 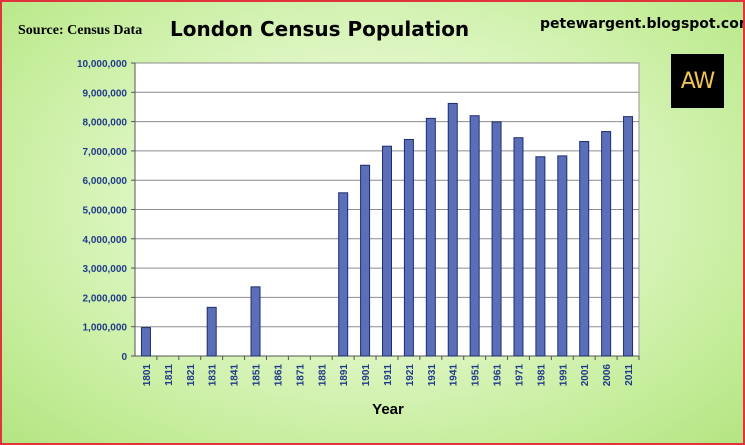 What do you see at coordinates (105, 298) in the screenshot?
I see `y-tick-label: 2,000,000` at bounding box center [105, 298].